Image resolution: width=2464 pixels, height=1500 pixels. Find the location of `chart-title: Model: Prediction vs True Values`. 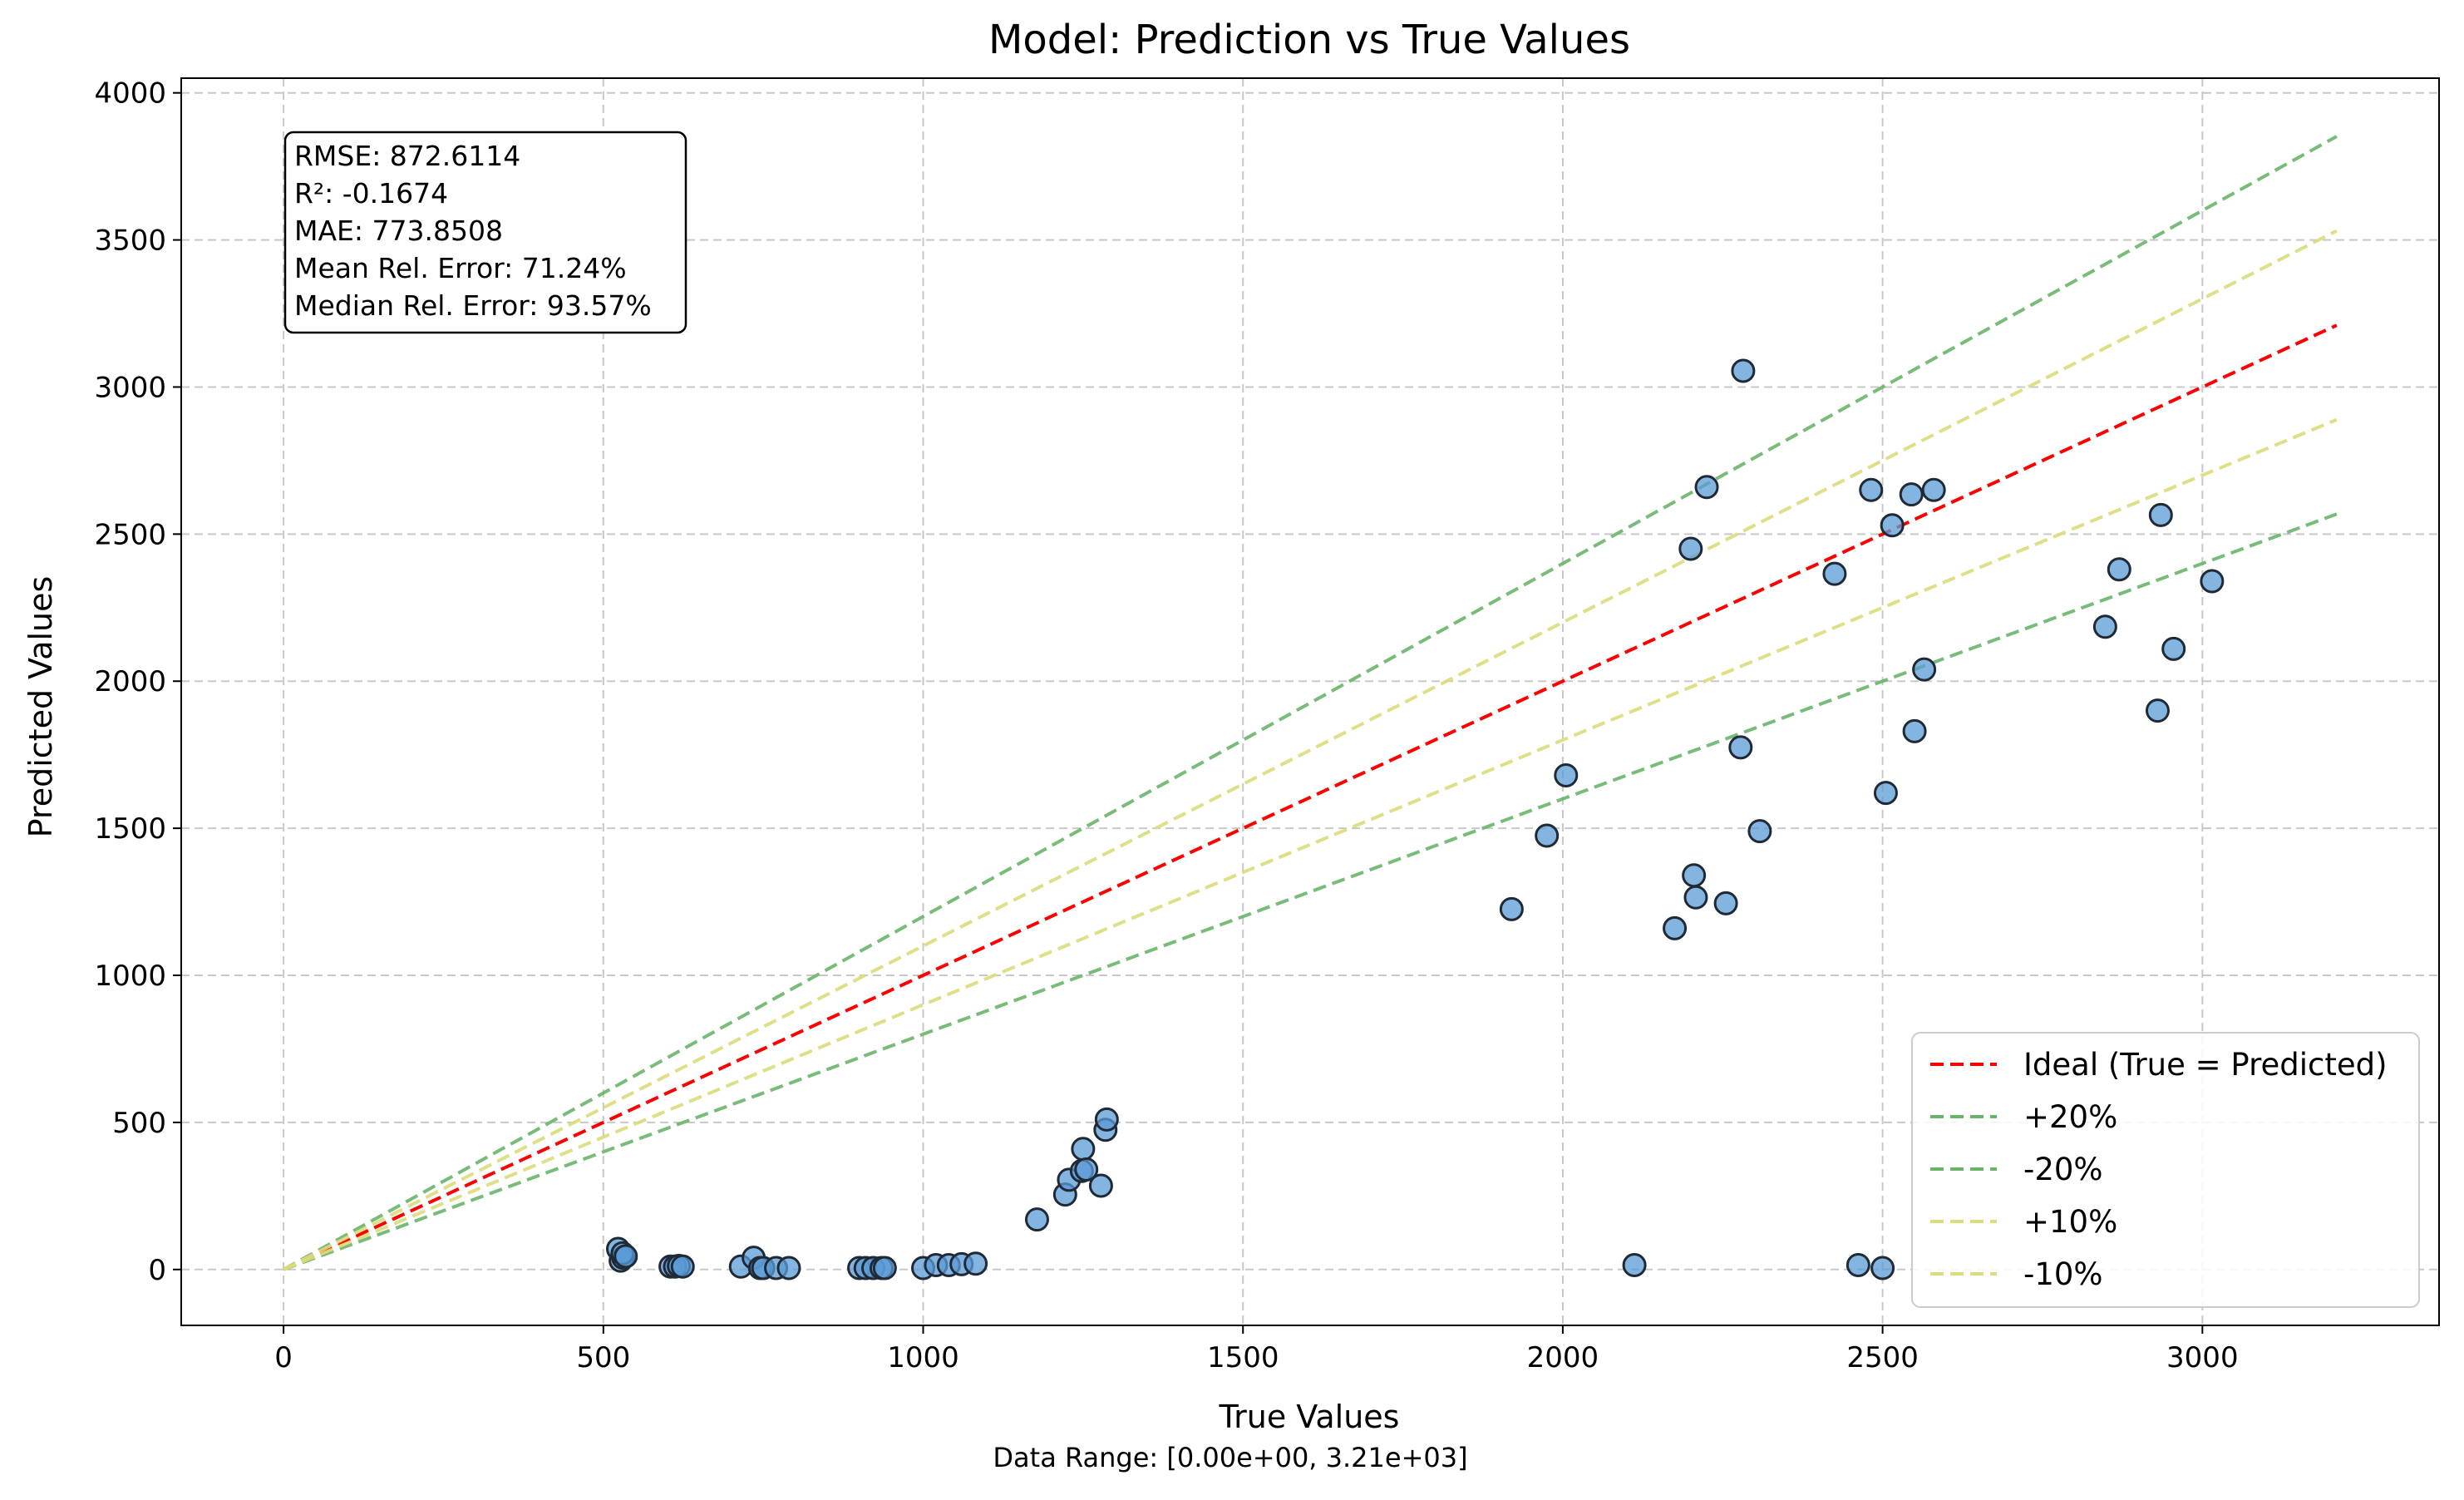

chart-title: Model: Prediction vs True Values is located at coordinates (1309, 40).